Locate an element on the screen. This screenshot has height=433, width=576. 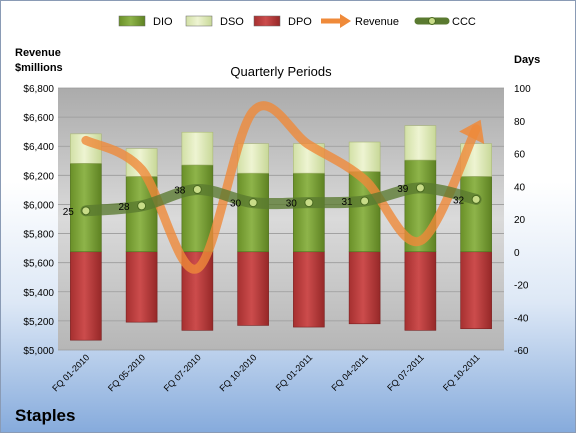
left-tick-label: $6,600 is located at coordinates (38, 118).